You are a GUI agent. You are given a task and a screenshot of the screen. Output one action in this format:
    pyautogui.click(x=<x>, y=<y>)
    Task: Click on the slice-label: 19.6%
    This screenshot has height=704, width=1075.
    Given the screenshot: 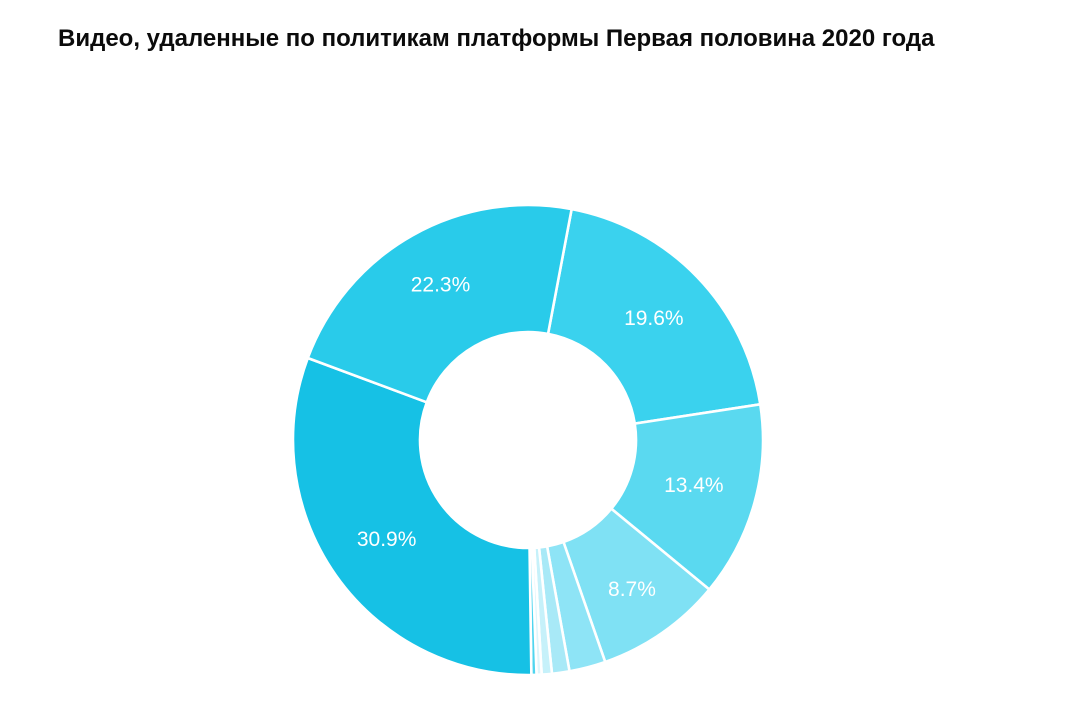 What is the action you would take?
    pyautogui.click(x=654, y=318)
    